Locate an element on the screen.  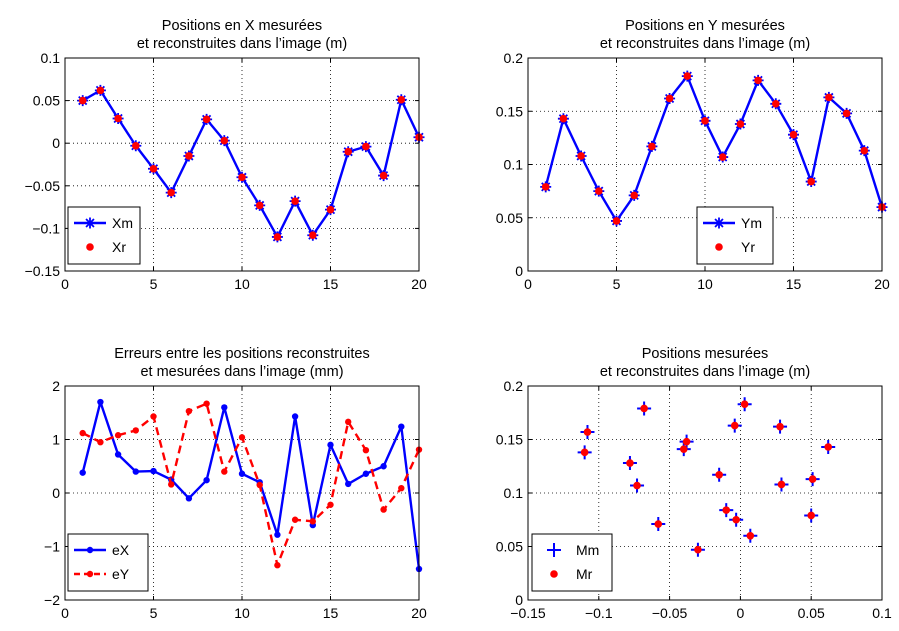
y-tick-label: 1 is located at coordinates (56, 440).